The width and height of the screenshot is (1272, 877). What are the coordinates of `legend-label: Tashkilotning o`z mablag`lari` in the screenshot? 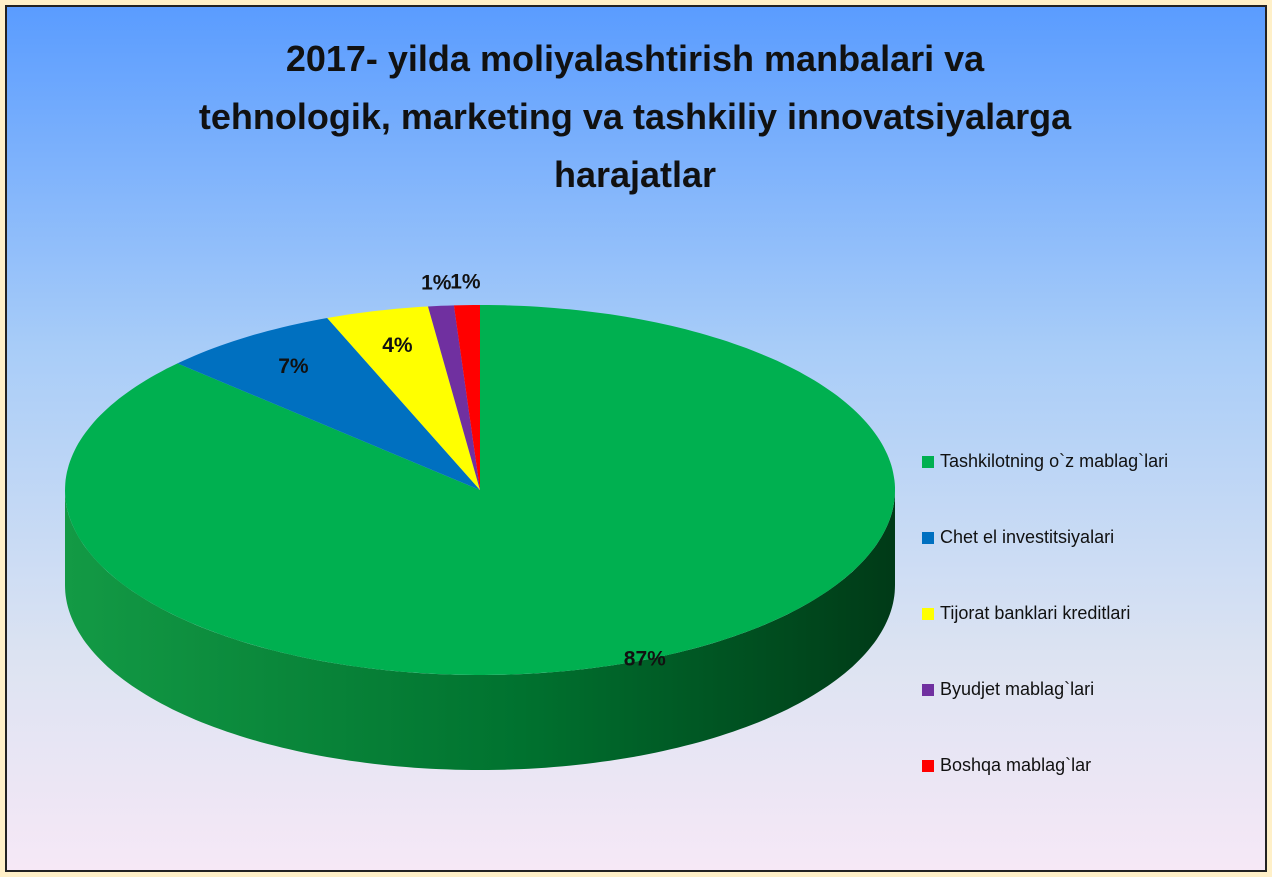 It's located at (1054, 461).